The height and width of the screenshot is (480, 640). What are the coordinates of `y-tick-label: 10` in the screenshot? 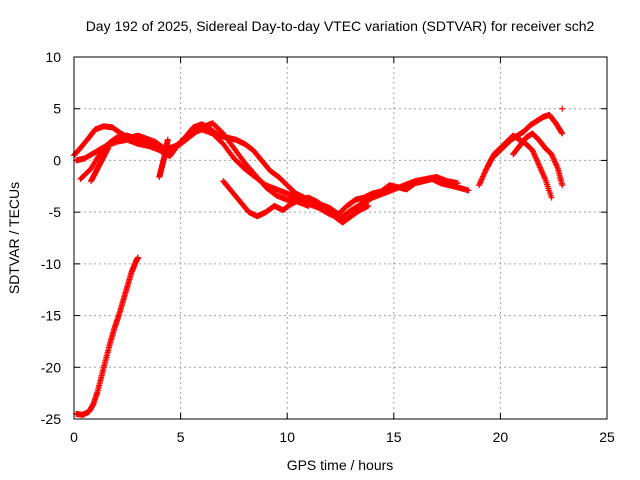 It's located at (53, 57).